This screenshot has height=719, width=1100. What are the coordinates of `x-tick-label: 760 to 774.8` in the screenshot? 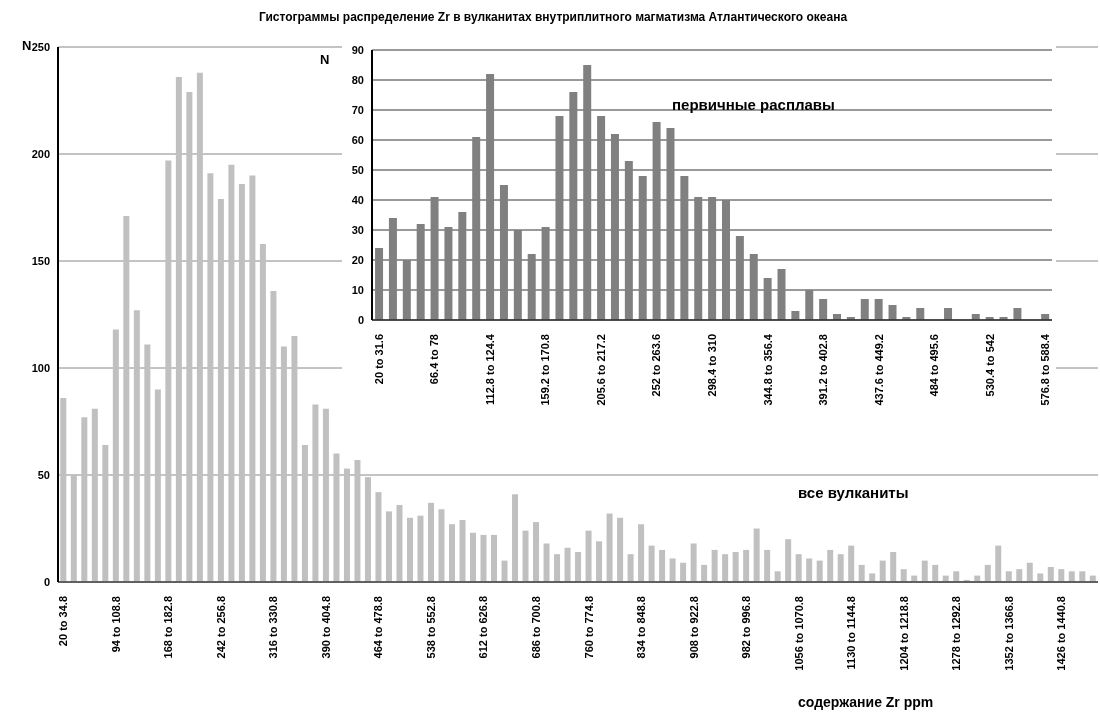 It's located at (588, 627).